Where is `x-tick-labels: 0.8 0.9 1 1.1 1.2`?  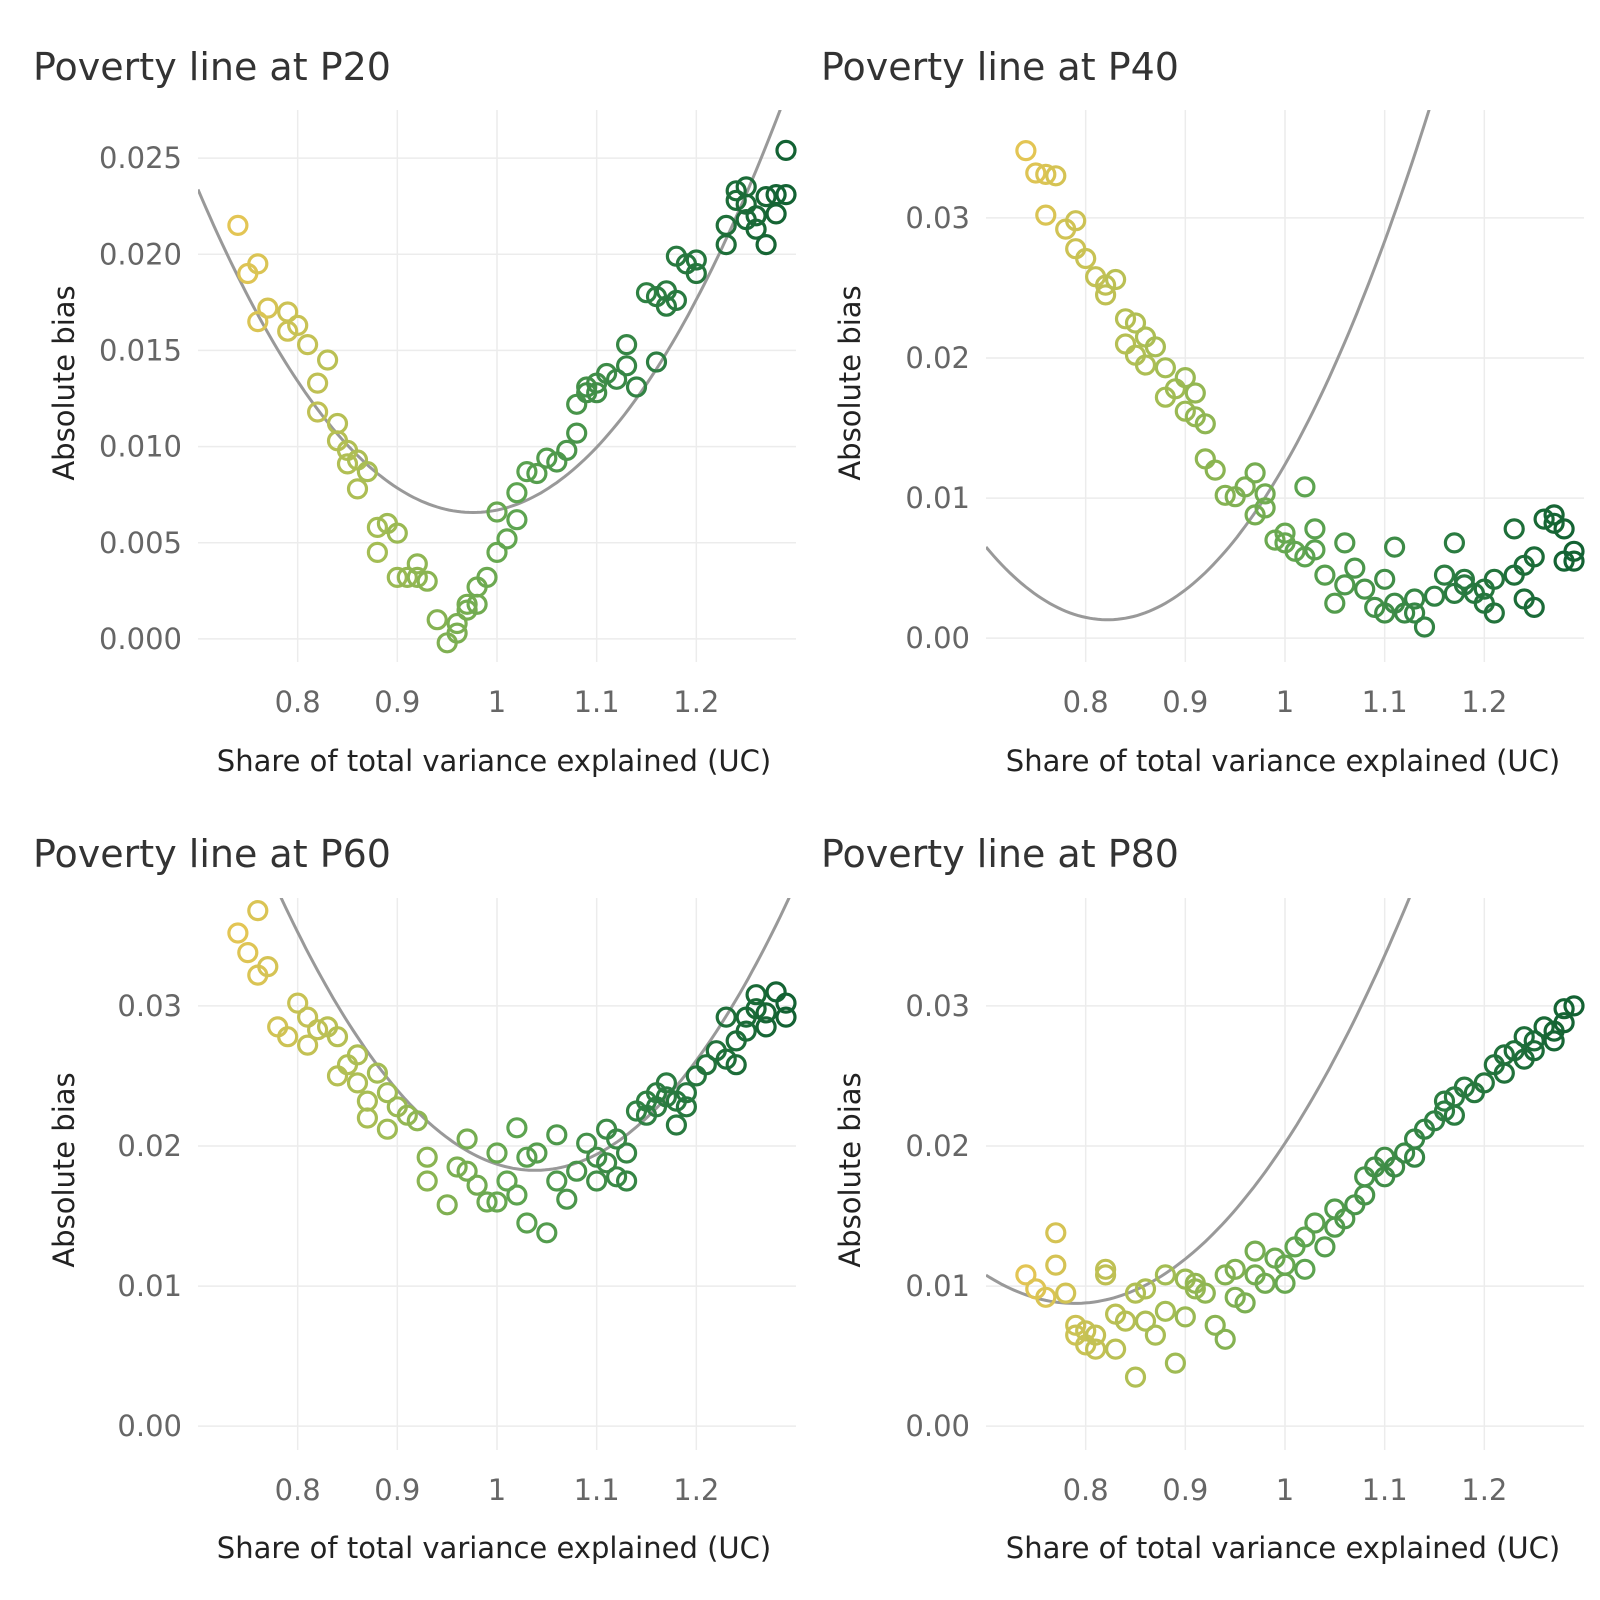 x-tick-labels: 0.8 0.9 1 1.1 1.2 is located at coordinates (497, 702).